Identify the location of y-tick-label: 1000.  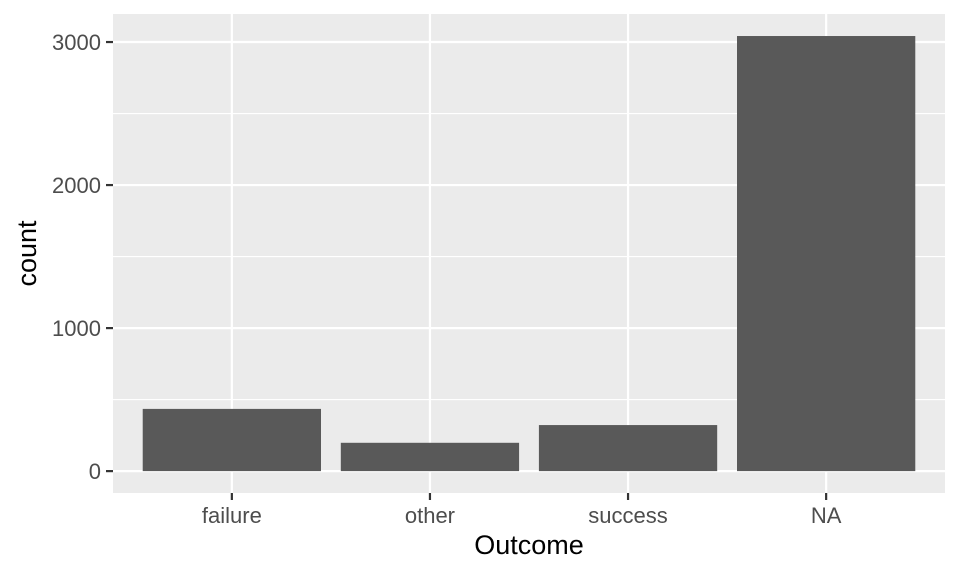
(76, 328).